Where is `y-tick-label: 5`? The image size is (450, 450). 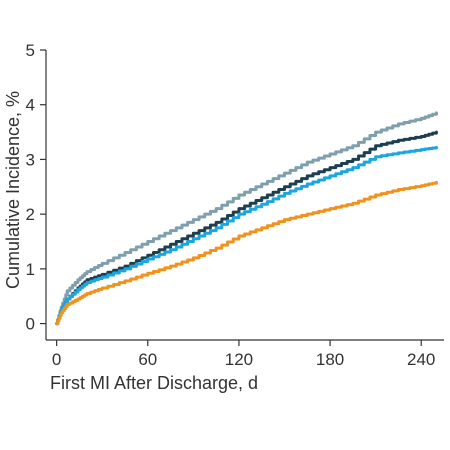 y-tick-label: 5 is located at coordinates (30, 50).